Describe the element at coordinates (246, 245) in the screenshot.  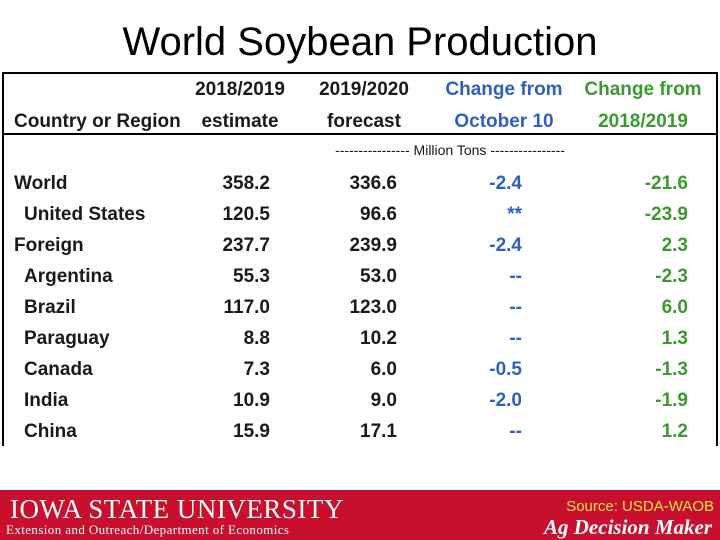
I see `row-2018: 237.7` at that location.